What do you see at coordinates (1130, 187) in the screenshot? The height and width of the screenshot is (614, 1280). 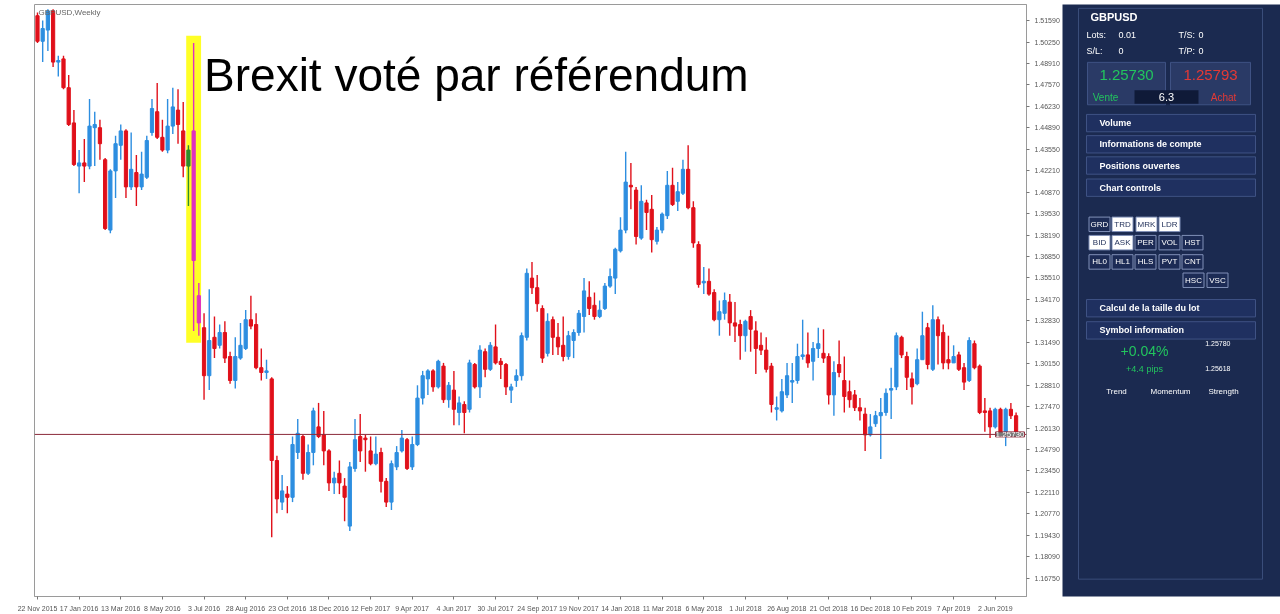 I see `text: Chart controls` at bounding box center [1130, 187].